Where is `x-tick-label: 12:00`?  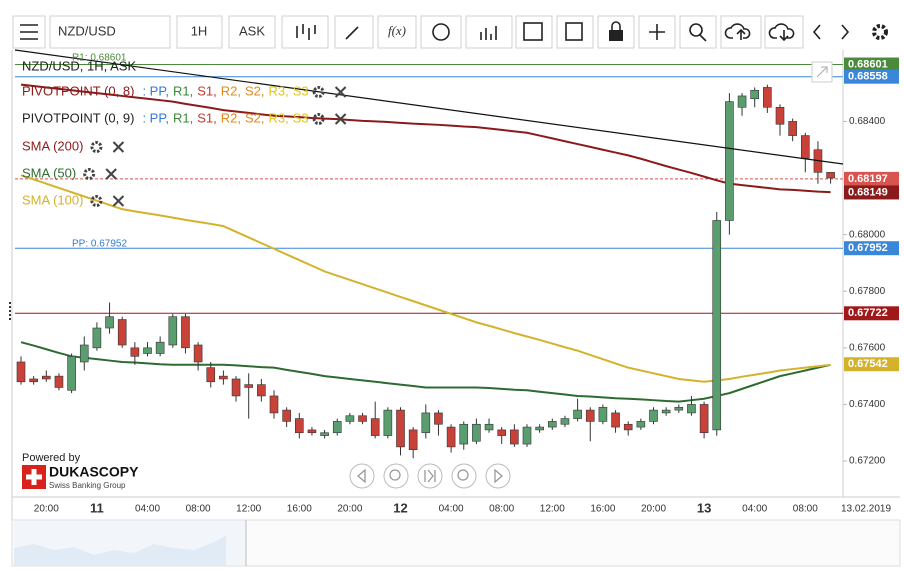
x-tick-label: 12:00 is located at coordinates (248, 509).